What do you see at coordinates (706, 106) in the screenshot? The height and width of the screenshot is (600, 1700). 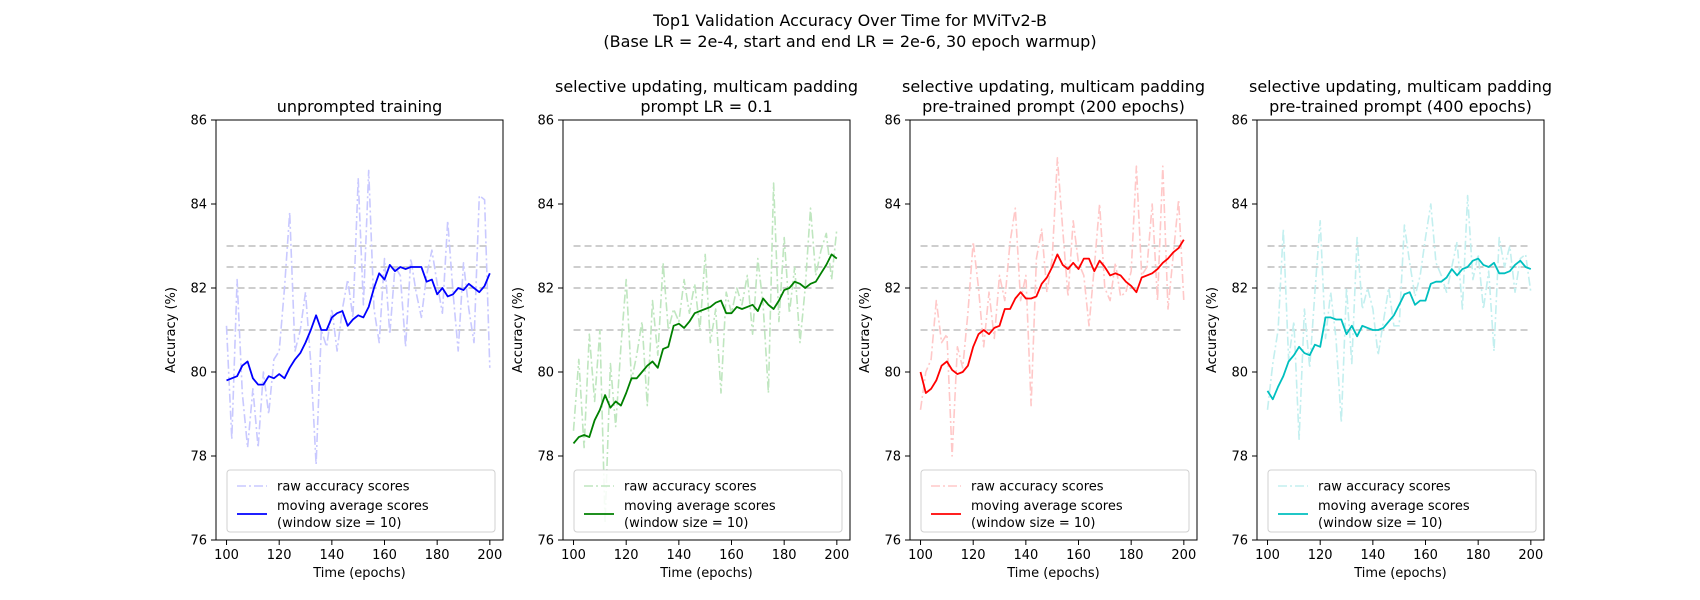 I see `chart-title: prompt LR = 0.1` at bounding box center [706, 106].